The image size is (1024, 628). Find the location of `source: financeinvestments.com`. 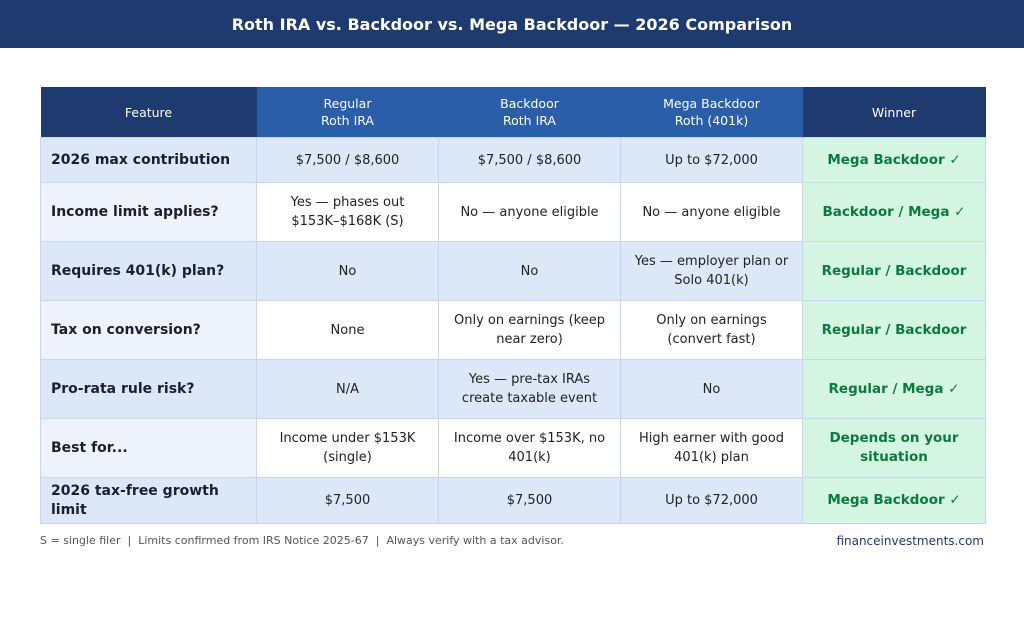

source: financeinvestments.com is located at coordinates (910, 541).